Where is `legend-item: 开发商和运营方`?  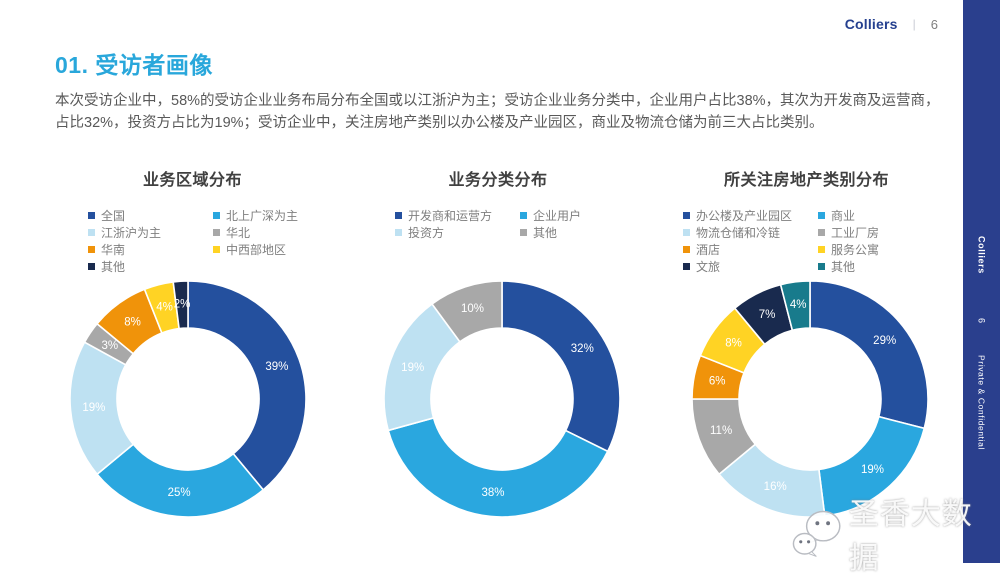 legend-item: 开发商和运营方 is located at coordinates (457, 215).